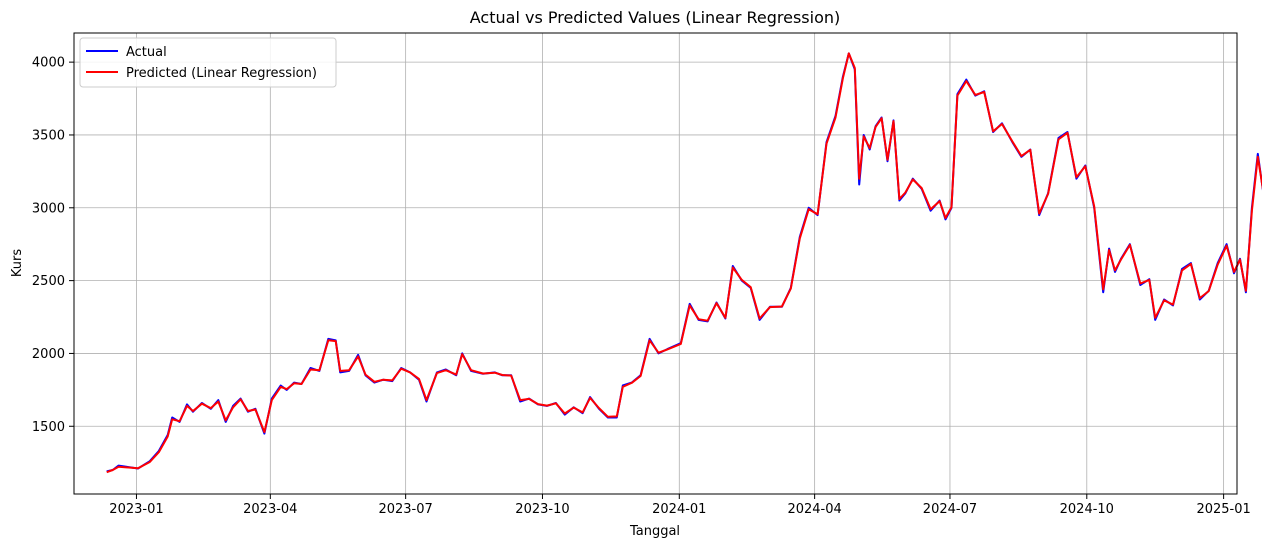 The image size is (1262, 547). I want to click on y-tick-label: 2000, so click(48, 354).